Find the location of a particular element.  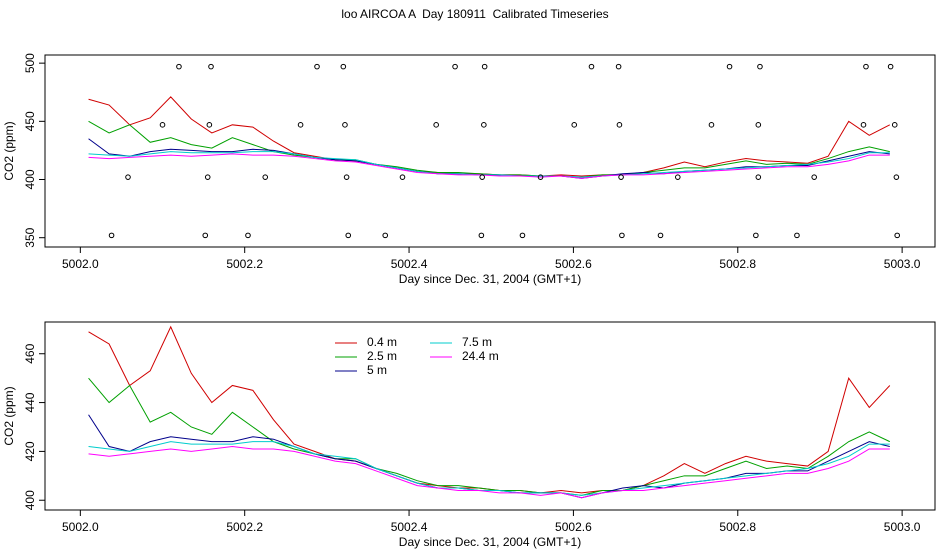

y-tick-label: 450 is located at coordinates (30, 121).